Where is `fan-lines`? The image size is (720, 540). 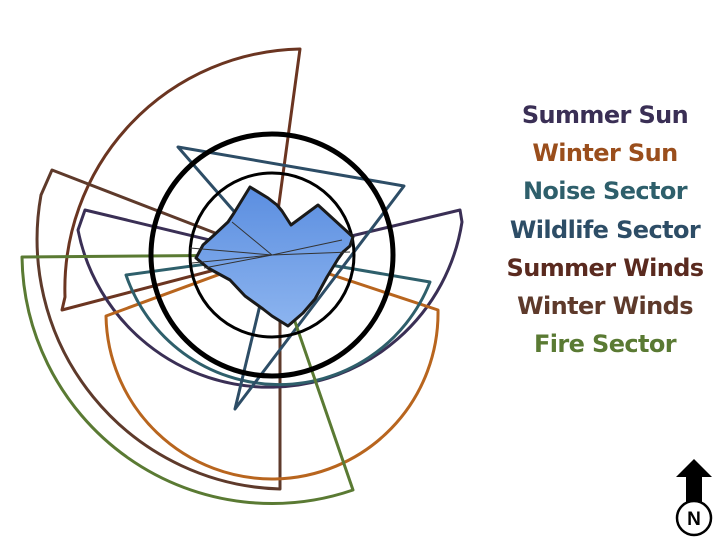 fan-lines is located at coordinates (270, 245).